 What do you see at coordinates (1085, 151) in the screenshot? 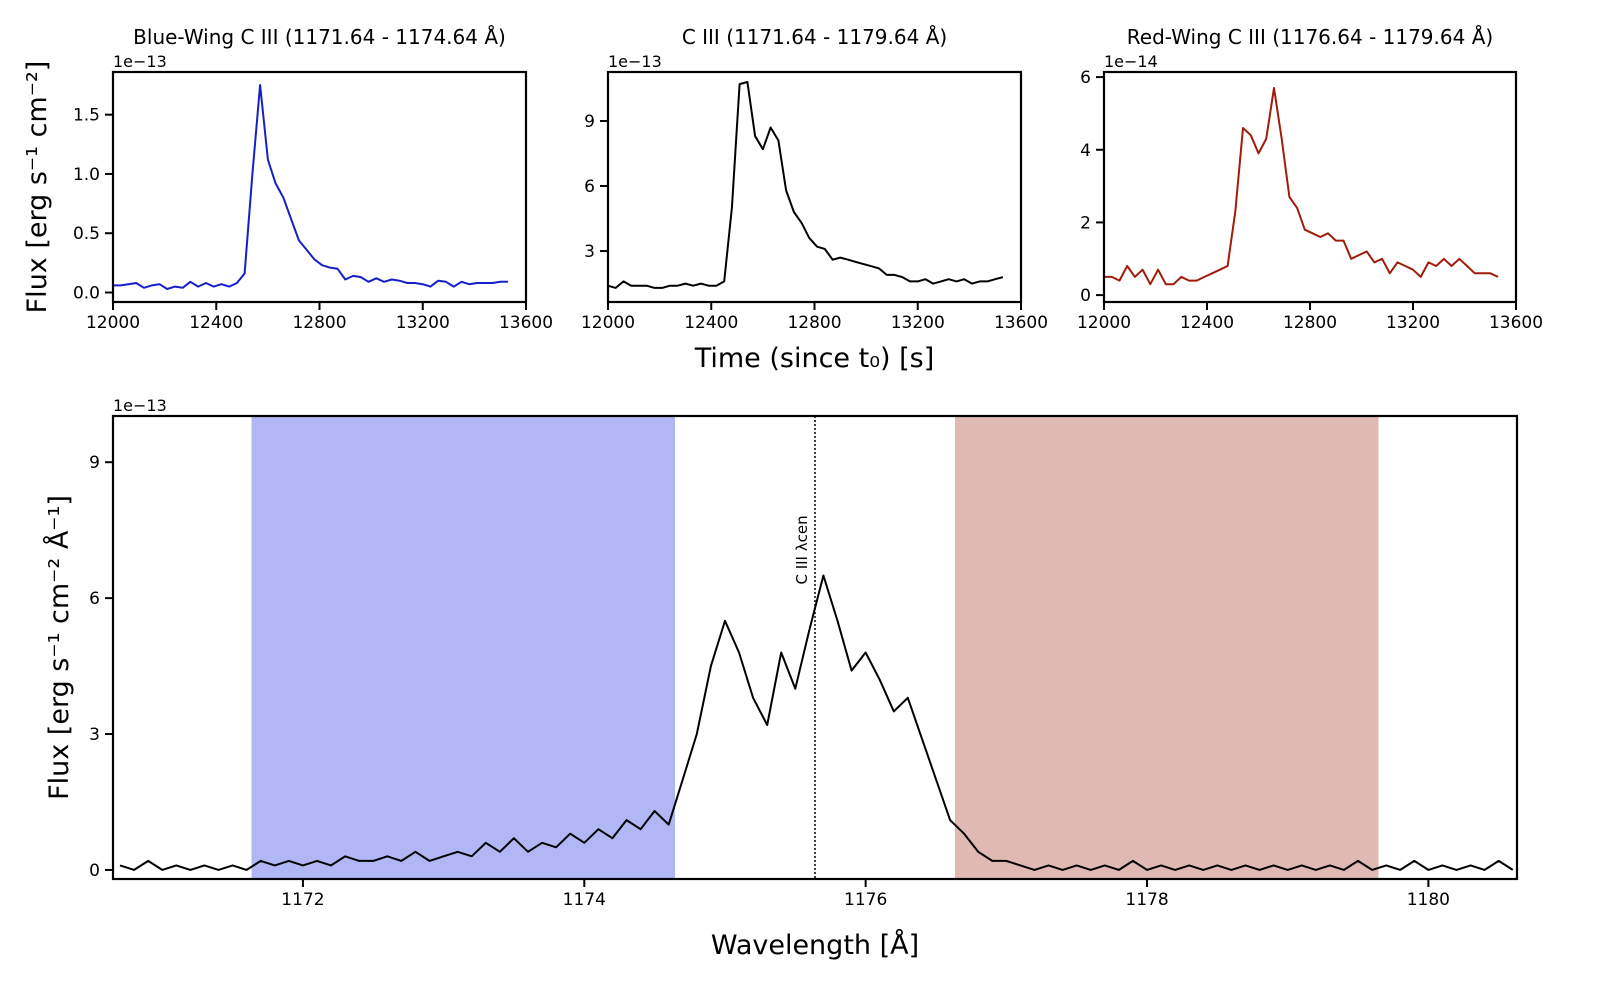
I see `y-tick-label: 4` at bounding box center [1085, 151].